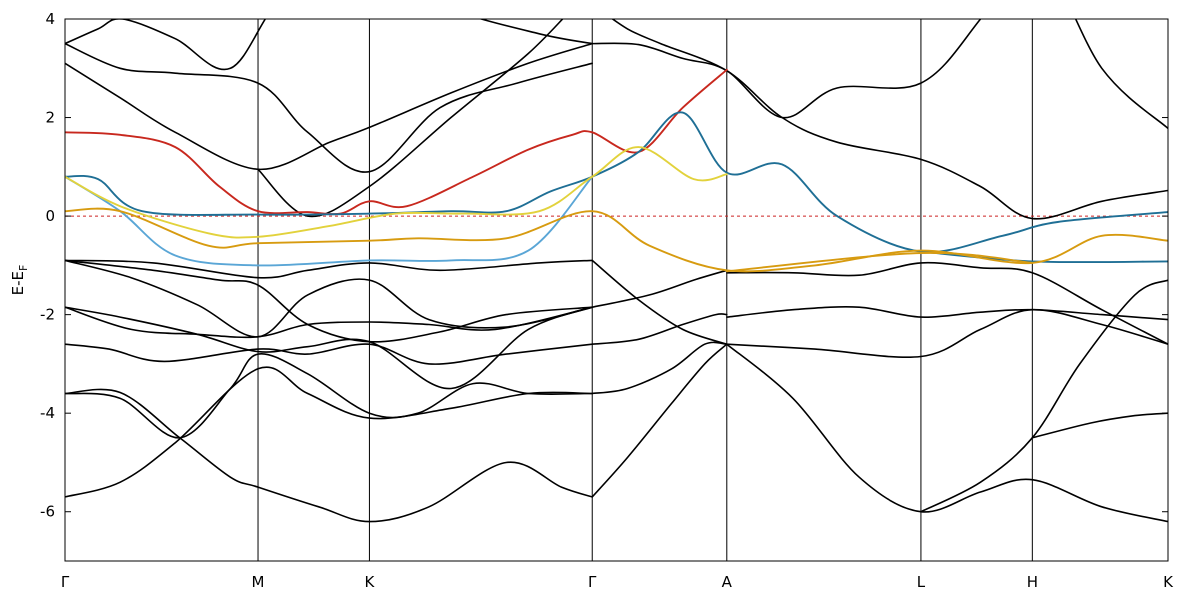 Image resolution: width=1200 pixels, height=600 pixels. What do you see at coordinates (50, 216) in the screenshot?
I see `y-tick-label: 0` at bounding box center [50, 216].